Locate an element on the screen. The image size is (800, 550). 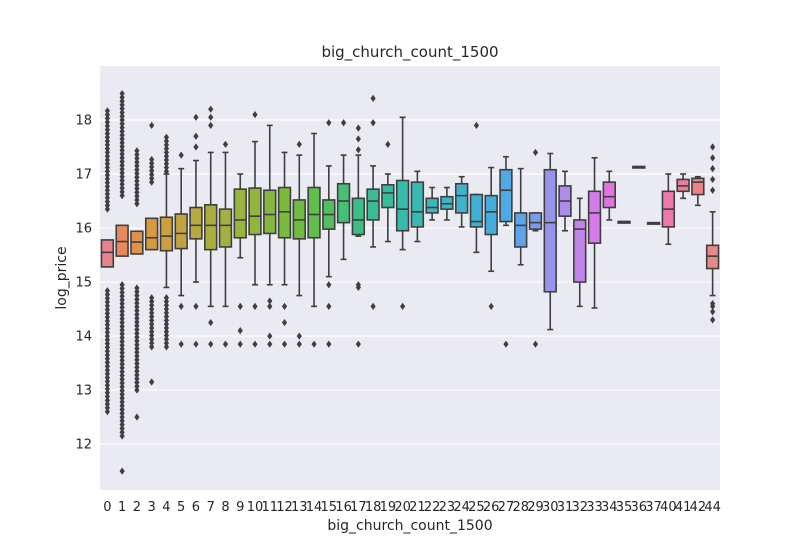
y-tick-labels: 12 13 14 15 16 17 18 is located at coordinates (83, 283).